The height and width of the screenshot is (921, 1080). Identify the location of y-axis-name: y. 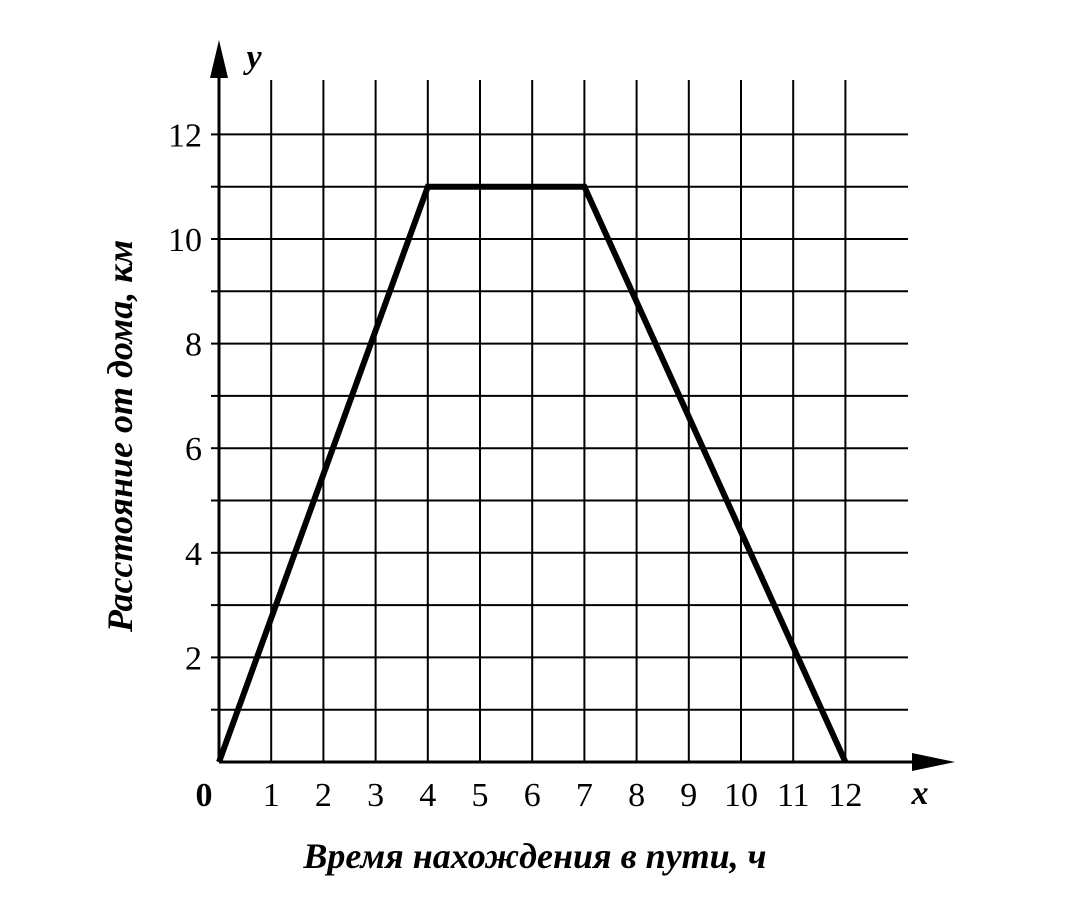
(252, 57).